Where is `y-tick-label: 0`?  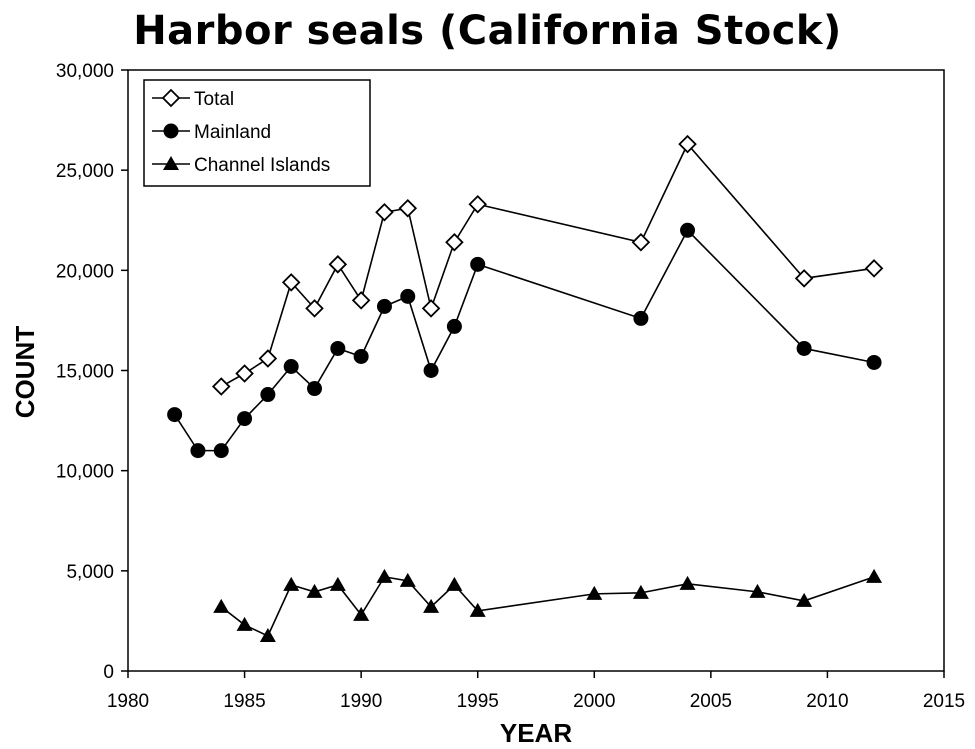 y-tick-label: 0 is located at coordinates (108, 672).